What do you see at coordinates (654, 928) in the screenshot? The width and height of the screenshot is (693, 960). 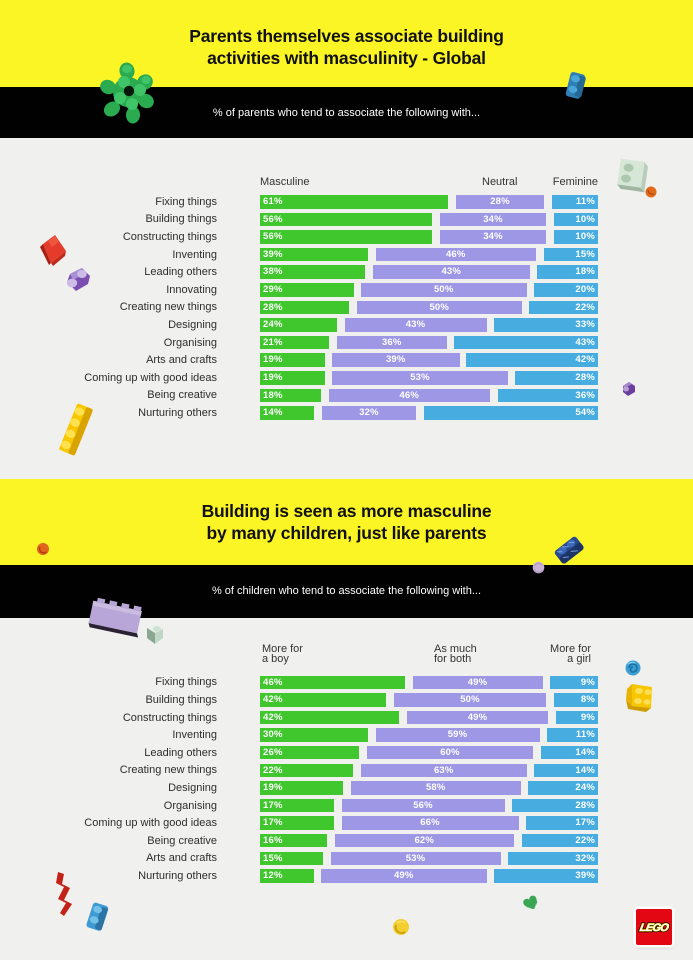 I see `svg-text: LEGO` at bounding box center [654, 928].